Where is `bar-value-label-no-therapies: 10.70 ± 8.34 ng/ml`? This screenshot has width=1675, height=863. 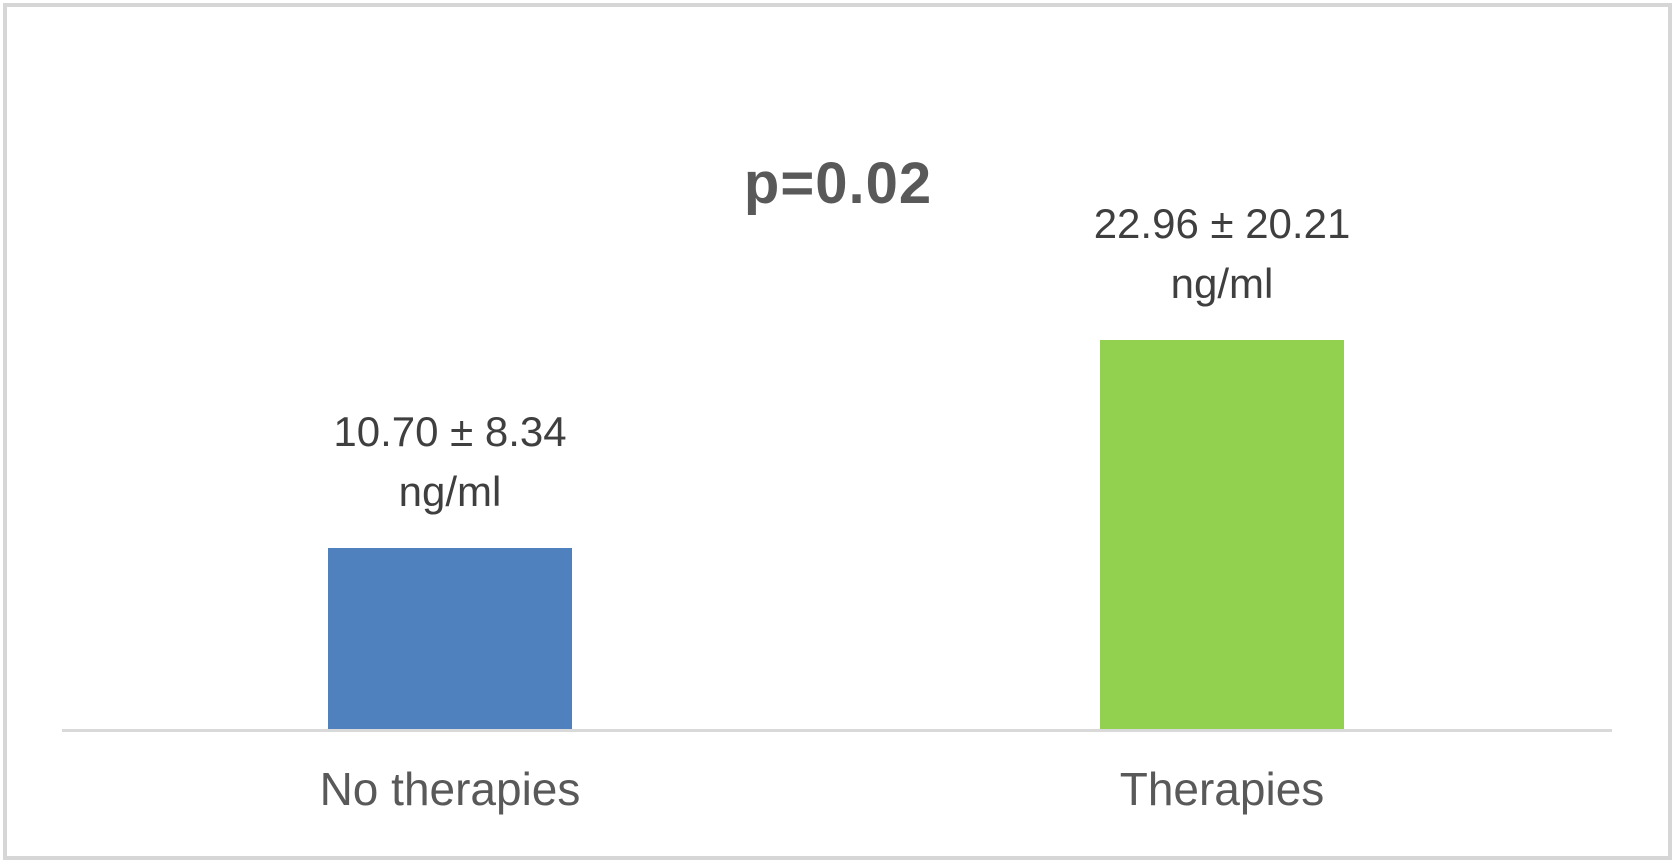
bar-value-label-no-therapies: 10.70 ± 8.34 ng/ml is located at coordinates (449, 462).